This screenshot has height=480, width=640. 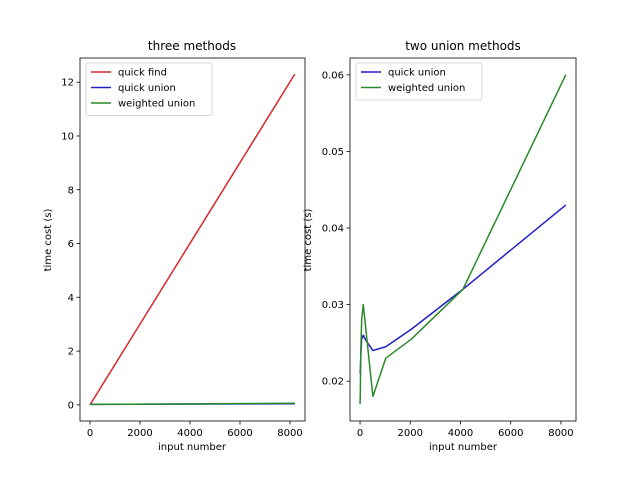 What do you see at coordinates (192, 447) in the screenshot?
I see `x-axis-label-three-methods: input number` at bounding box center [192, 447].